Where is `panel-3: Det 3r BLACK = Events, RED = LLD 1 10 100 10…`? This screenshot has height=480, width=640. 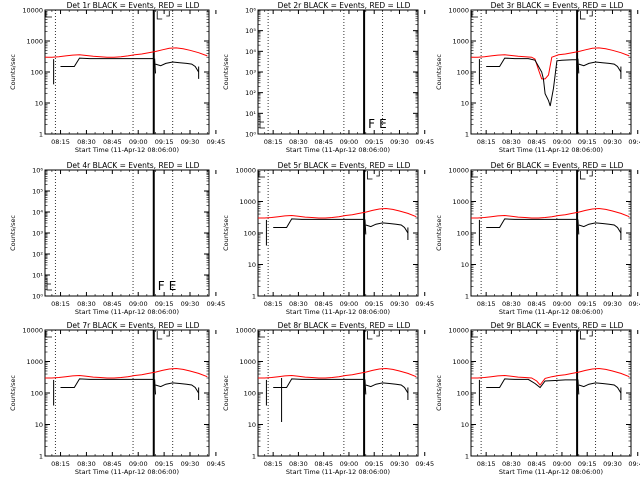
panel-3: Det 3r BLACK = Events, RED = LLD 1 10 100 10… is located at coordinates (537, 77).